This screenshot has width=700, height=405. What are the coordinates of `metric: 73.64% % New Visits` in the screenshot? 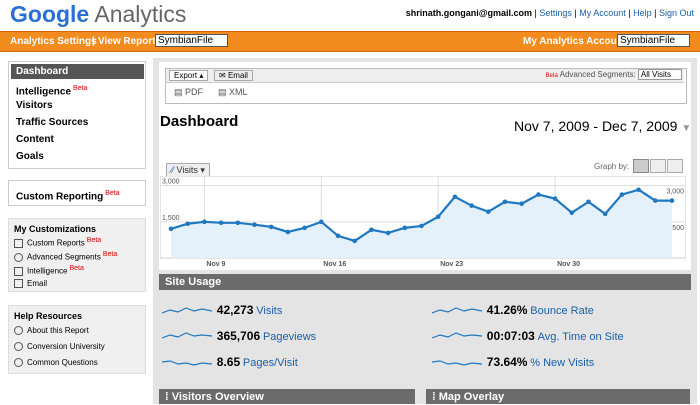 It's located at (513, 362).